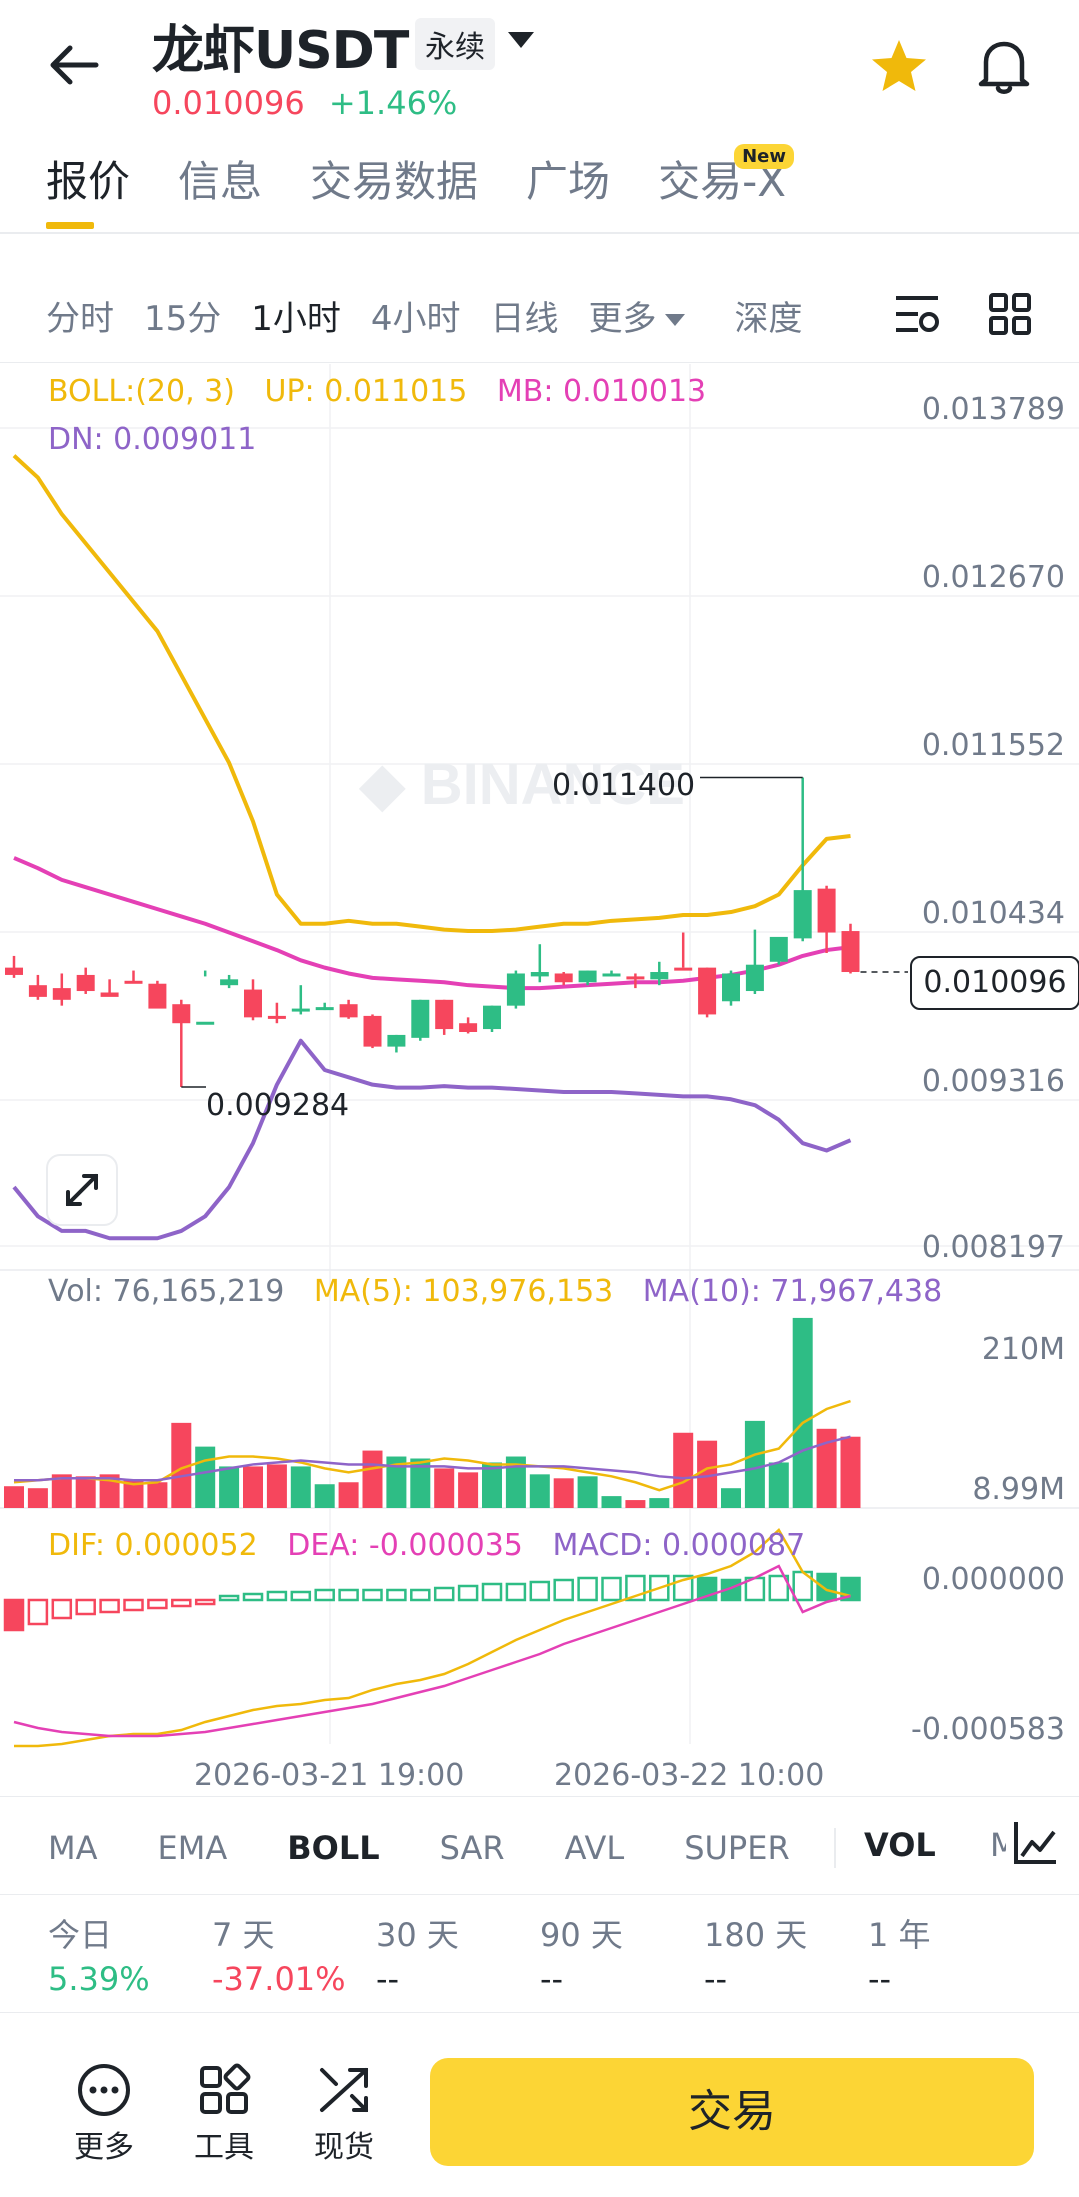 This screenshot has height=2197, width=1079. I want to click on chart-settings-button, so click(917, 315).